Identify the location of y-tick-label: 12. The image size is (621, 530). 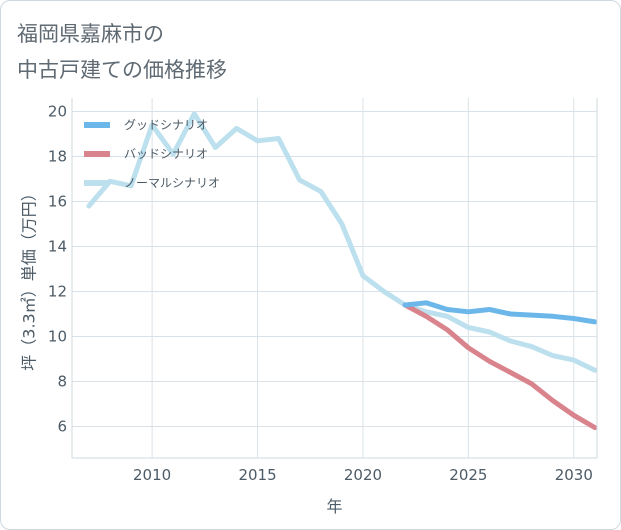
(57, 292).